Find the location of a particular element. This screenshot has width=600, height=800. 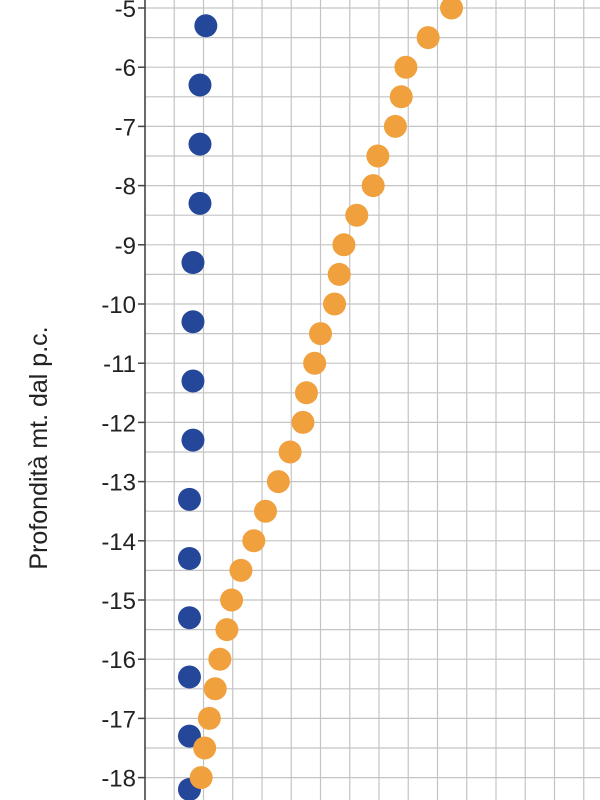

y-tick-label: -16 is located at coordinates (118, 660).